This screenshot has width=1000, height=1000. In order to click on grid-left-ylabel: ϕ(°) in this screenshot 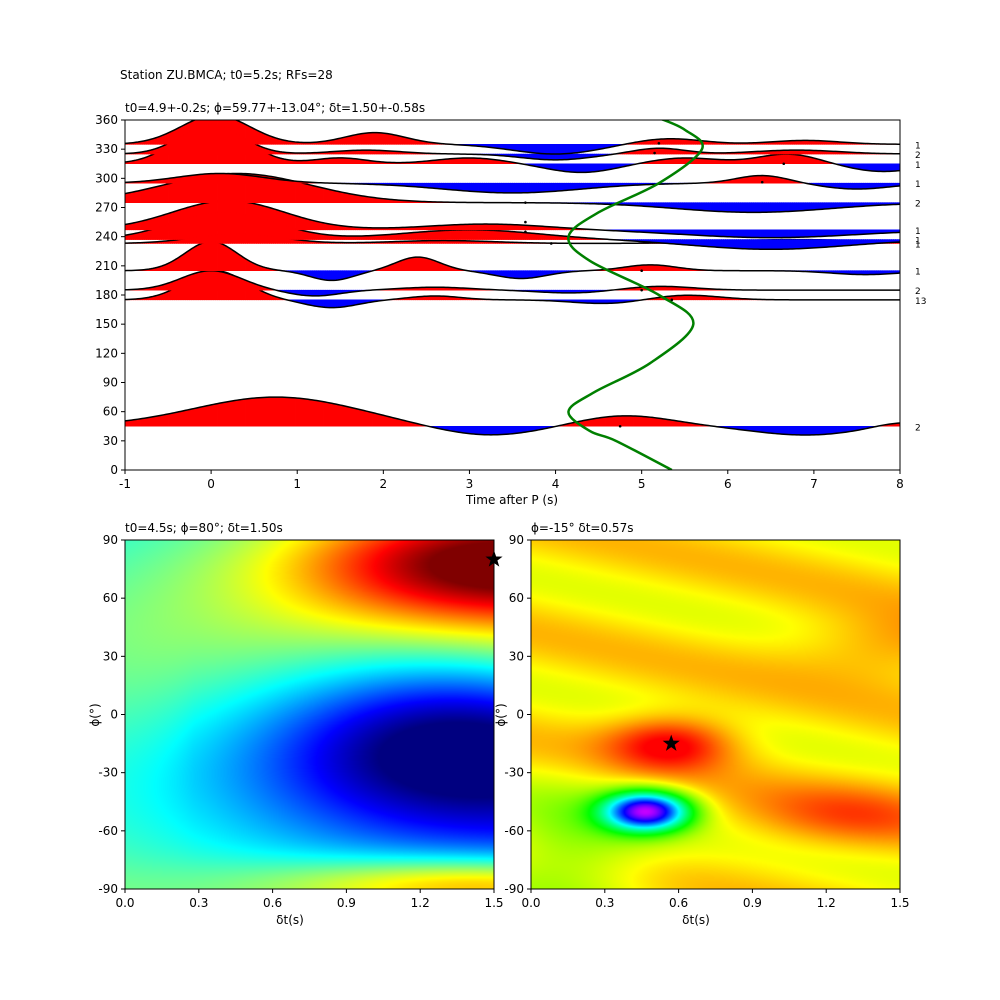, I will do `click(95, 714)`.